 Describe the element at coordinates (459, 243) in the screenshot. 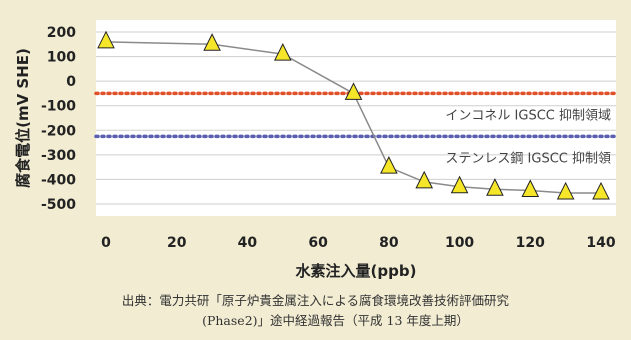

I see `x-tick-label: 100` at that location.